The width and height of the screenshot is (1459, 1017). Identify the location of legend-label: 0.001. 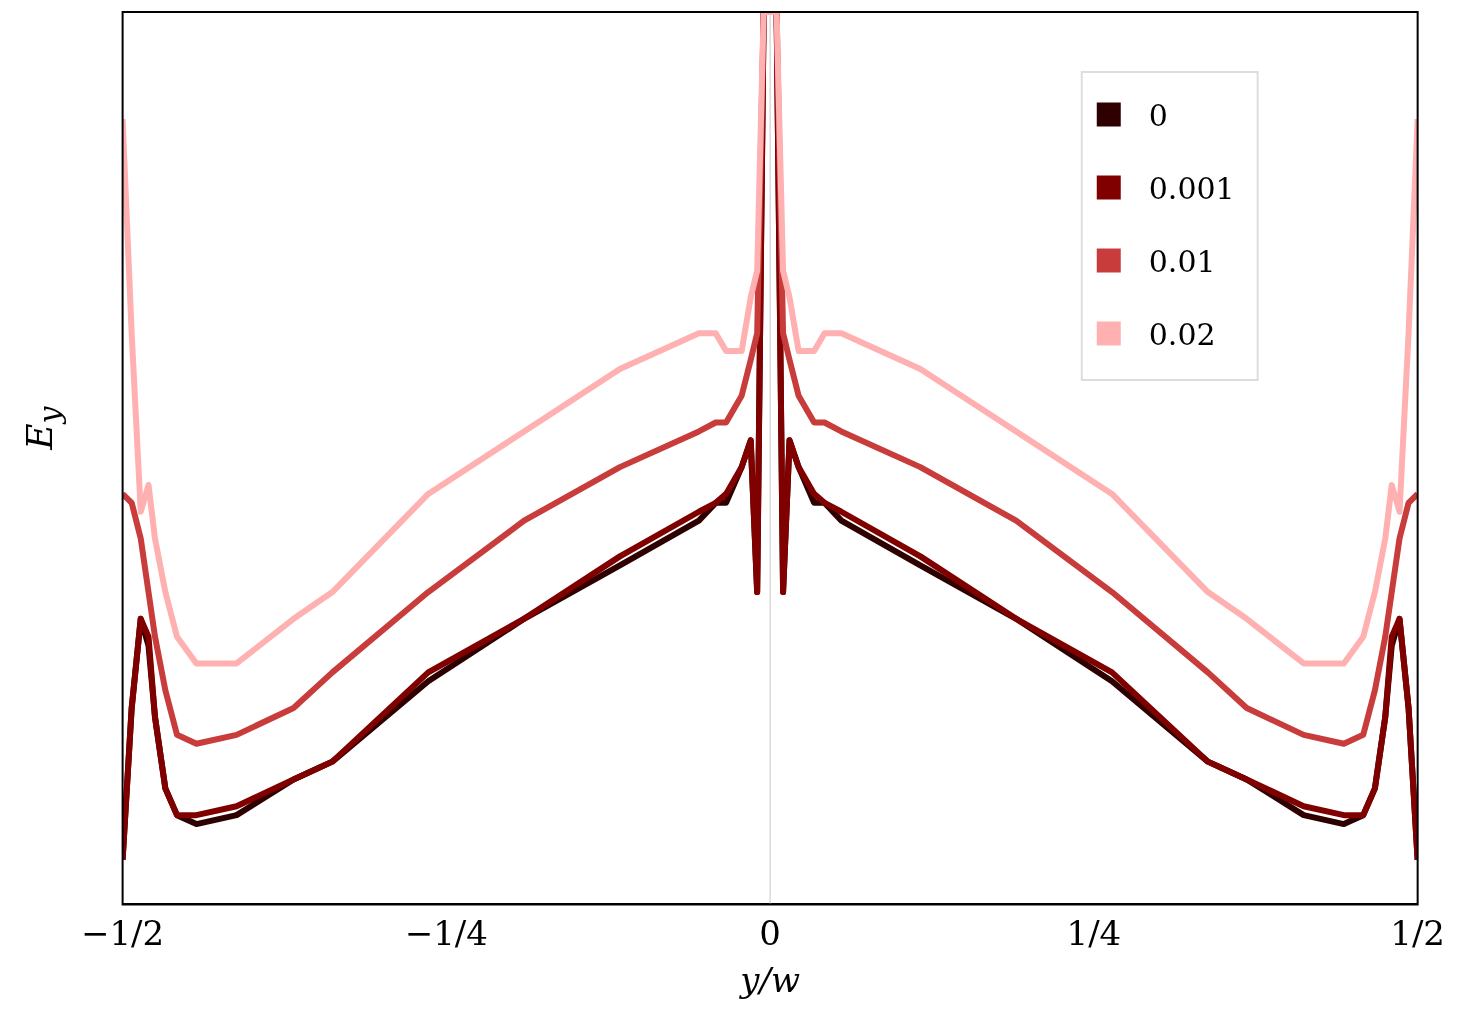
(1191, 189).